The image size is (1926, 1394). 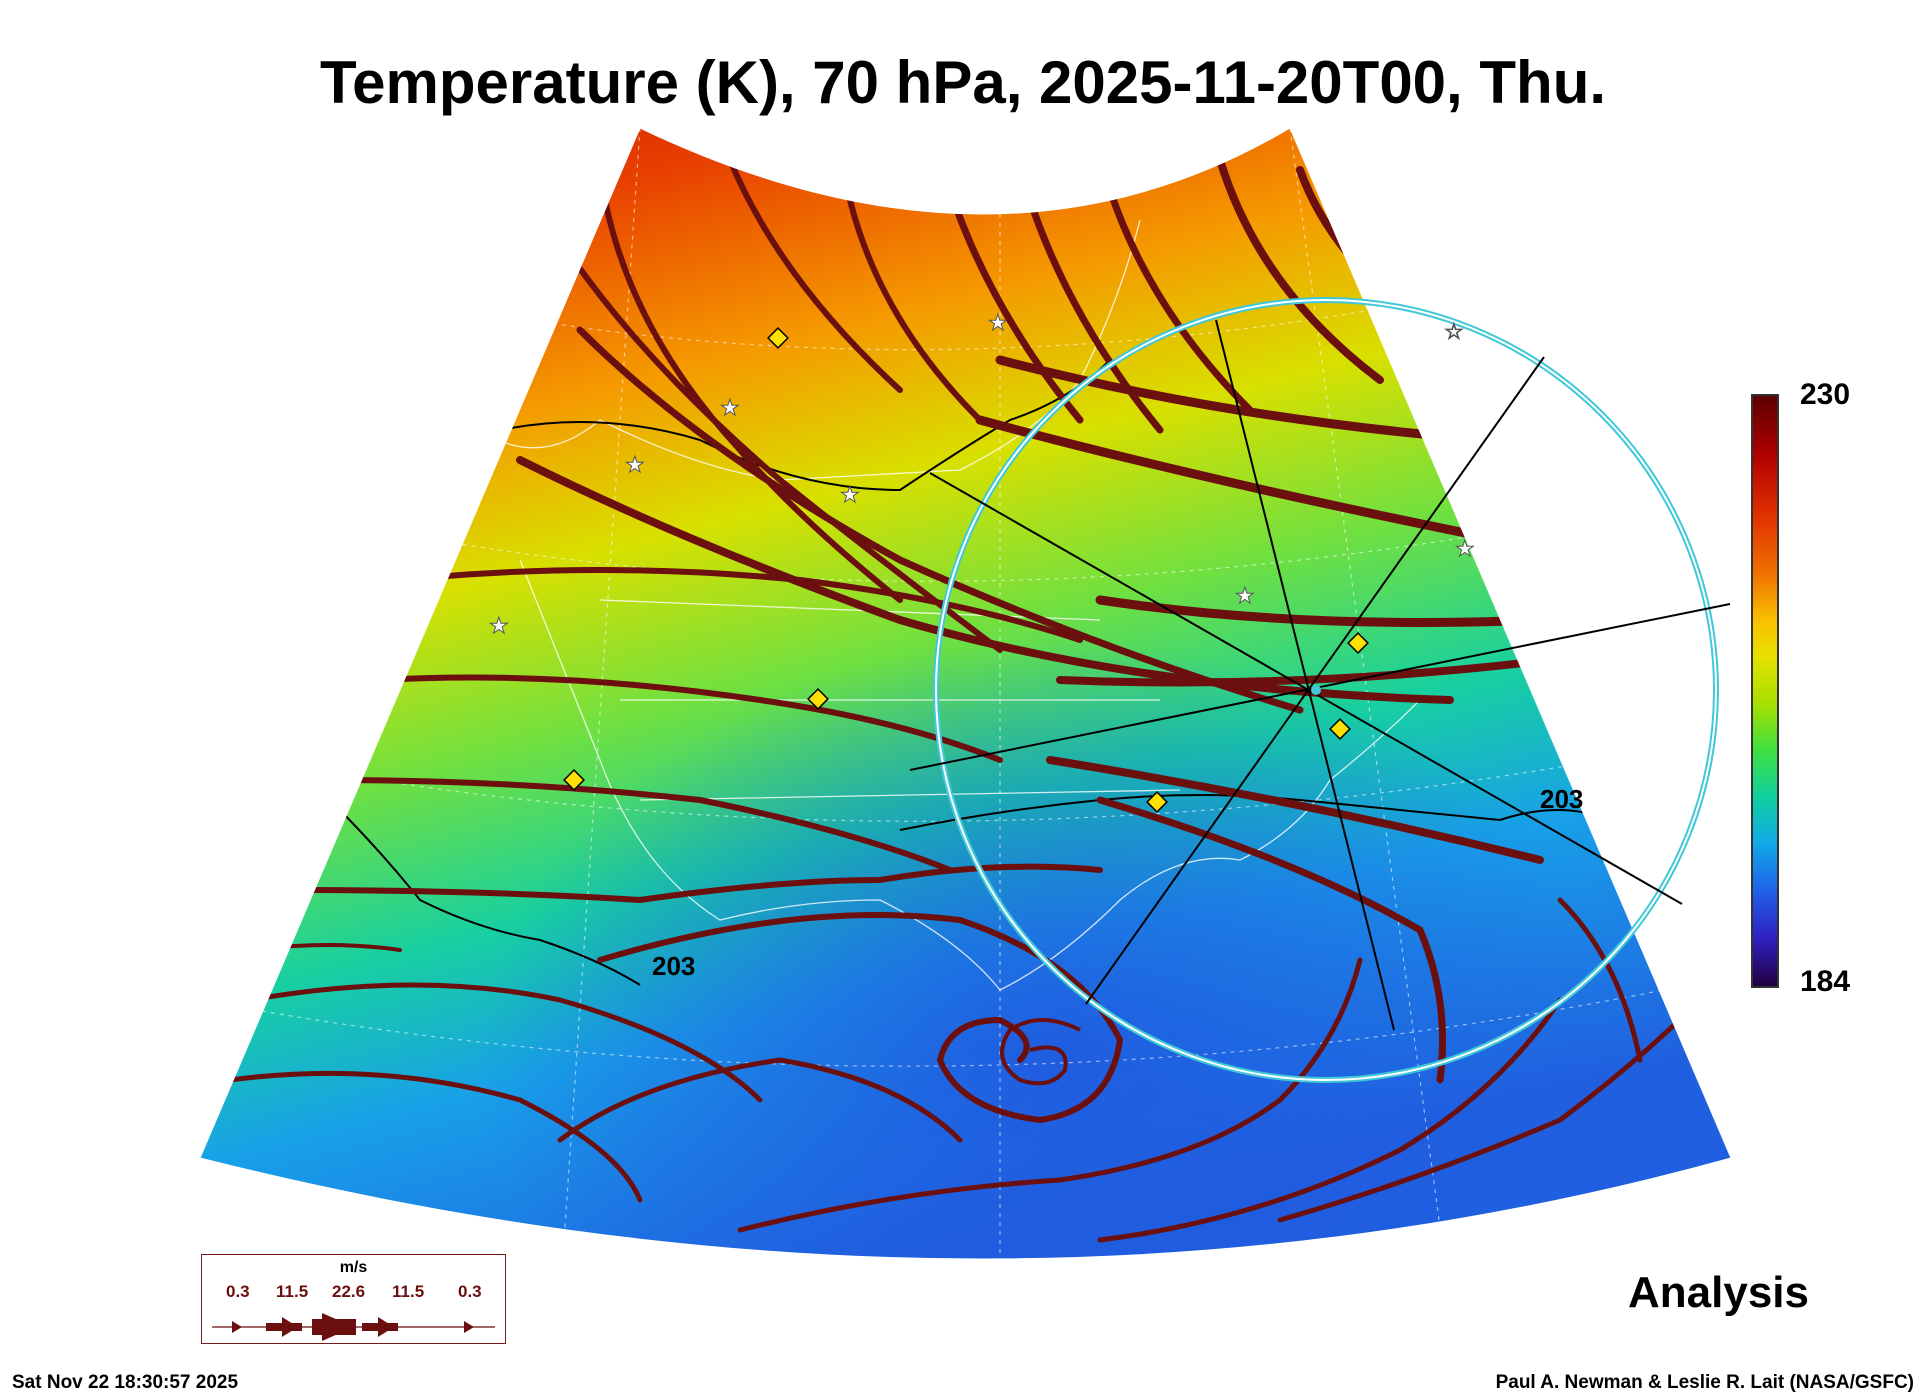 What do you see at coordinates (353, 1327) in the screenshot?
I see `legend-arrow` at bounding box center [353, 1327].